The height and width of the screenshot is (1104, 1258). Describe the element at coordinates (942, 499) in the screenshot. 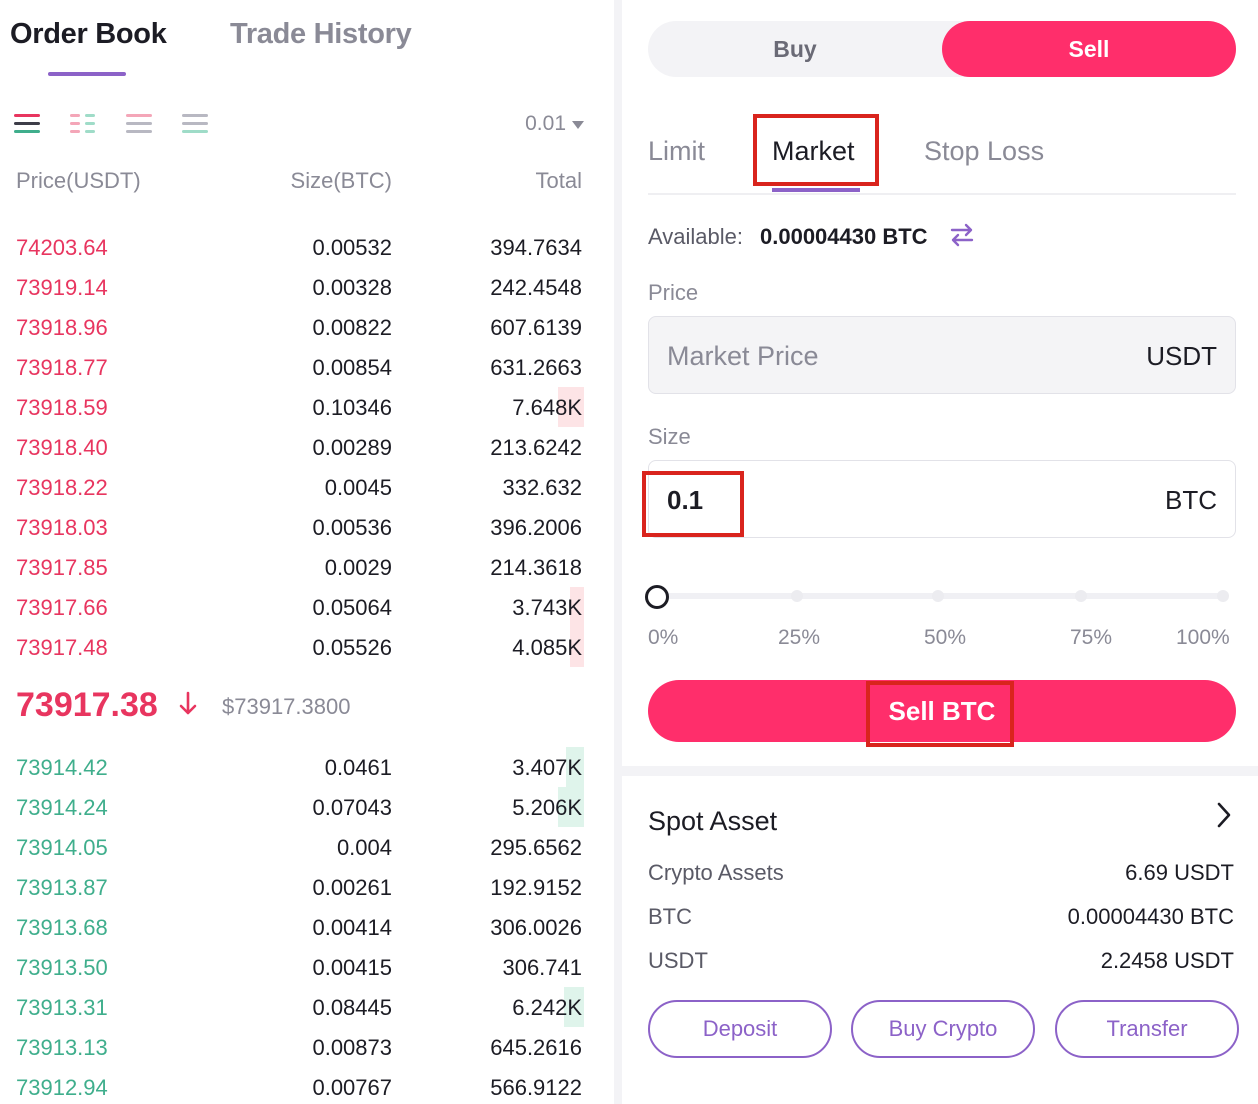

I see `size-input: 0.1 BTC` at that location.